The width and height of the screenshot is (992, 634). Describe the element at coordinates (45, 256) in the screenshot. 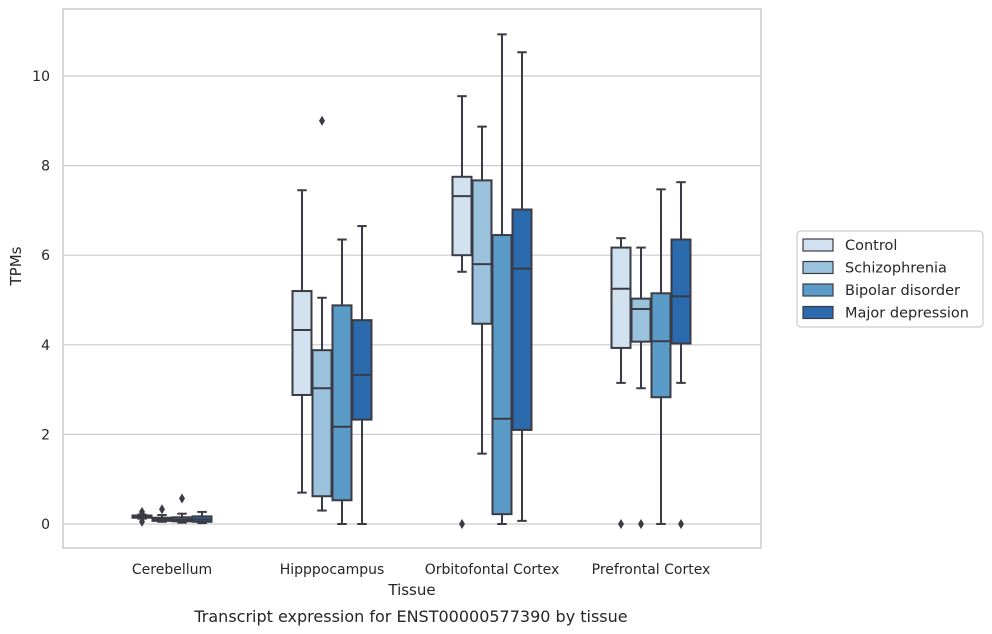

I see `y-tick-label: 6` at that location.